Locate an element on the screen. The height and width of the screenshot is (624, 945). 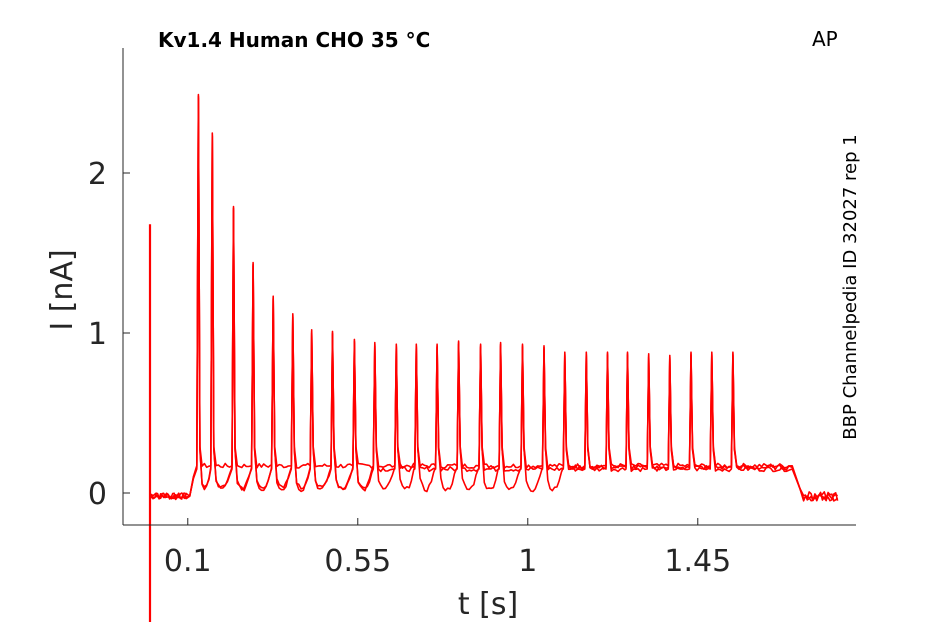
y-tick-label: 2 is located at coordinates (97, 174).